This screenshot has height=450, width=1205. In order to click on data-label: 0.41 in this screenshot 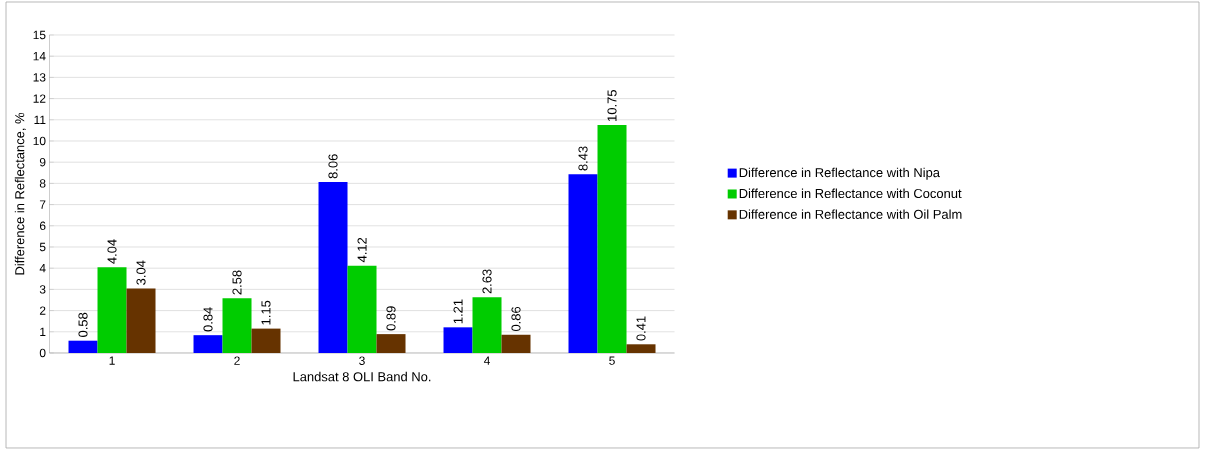, I will do `click(641, 328)`.